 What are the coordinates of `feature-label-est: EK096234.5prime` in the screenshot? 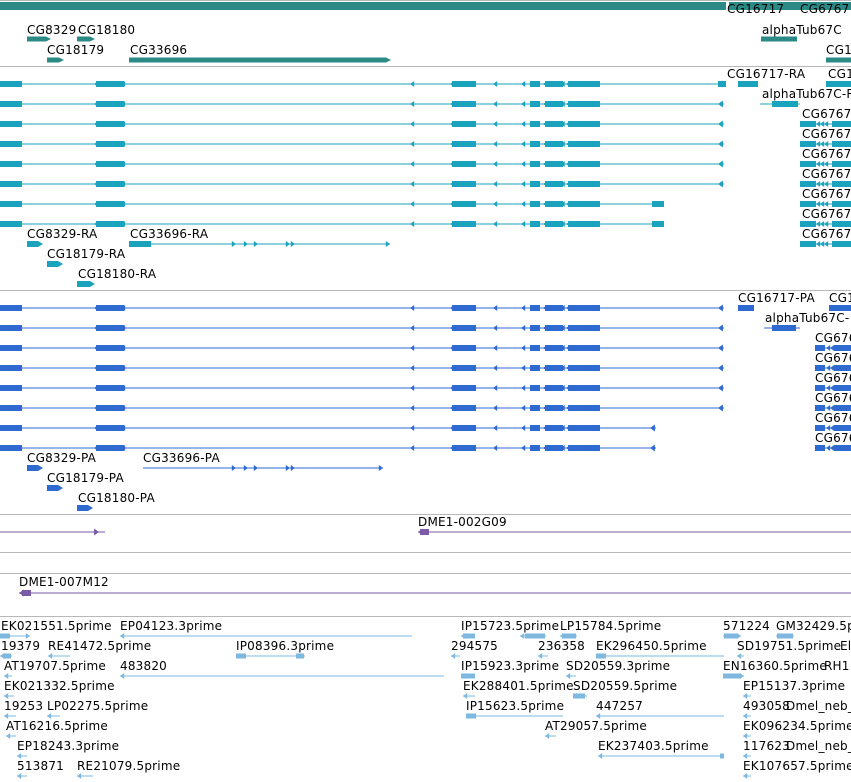 It's located at (797, 726).